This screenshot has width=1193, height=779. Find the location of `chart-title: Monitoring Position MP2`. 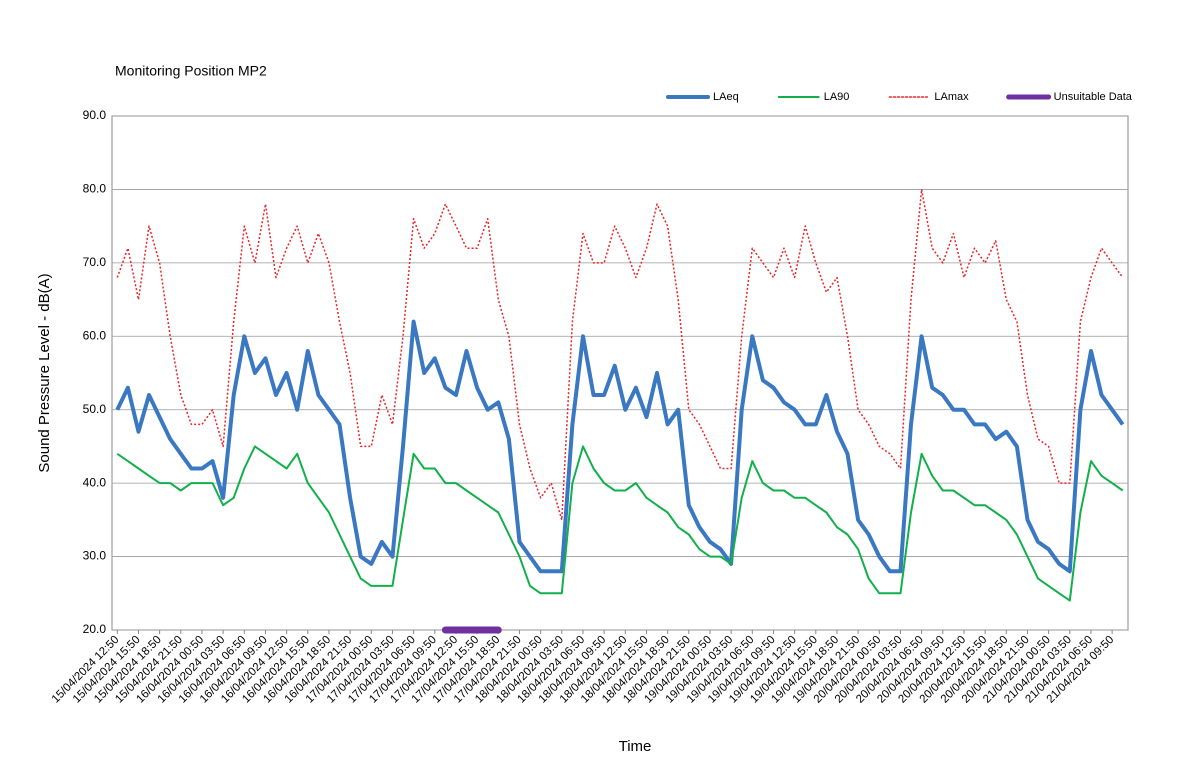

chart-title: Monitoring Position MP2 is located at coordinates (191, 71).